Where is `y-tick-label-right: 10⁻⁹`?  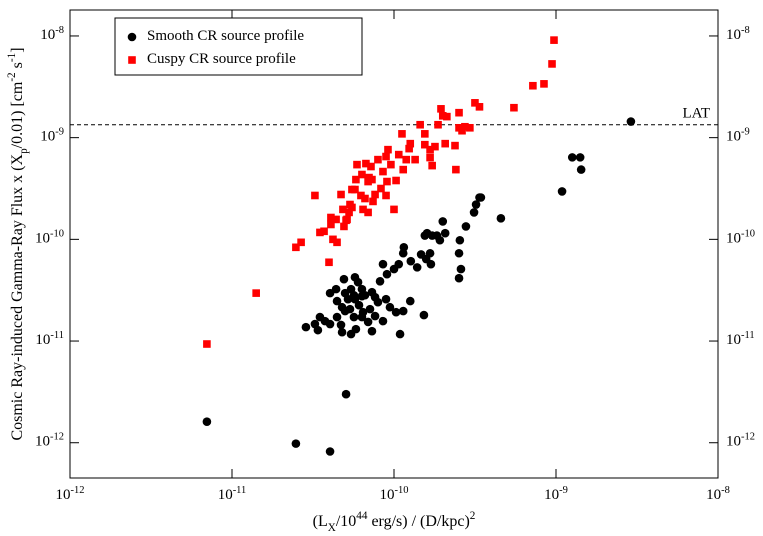
y-tick-label-right: 10⁻⁹ is located at coordinates (738, 136).